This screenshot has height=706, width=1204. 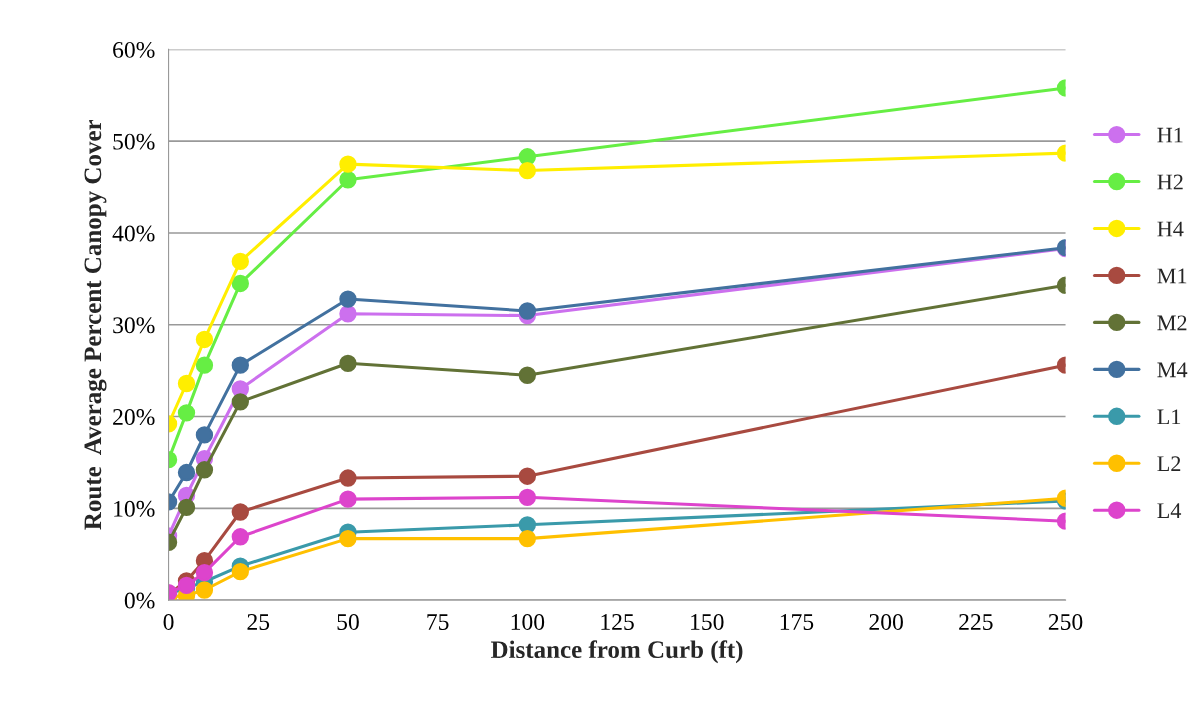 What do you see at coordinates (617, 652) in the screenshot?
I see `x-axis-title: Distance from Curb (ft)` at bounding box center [617, 652].